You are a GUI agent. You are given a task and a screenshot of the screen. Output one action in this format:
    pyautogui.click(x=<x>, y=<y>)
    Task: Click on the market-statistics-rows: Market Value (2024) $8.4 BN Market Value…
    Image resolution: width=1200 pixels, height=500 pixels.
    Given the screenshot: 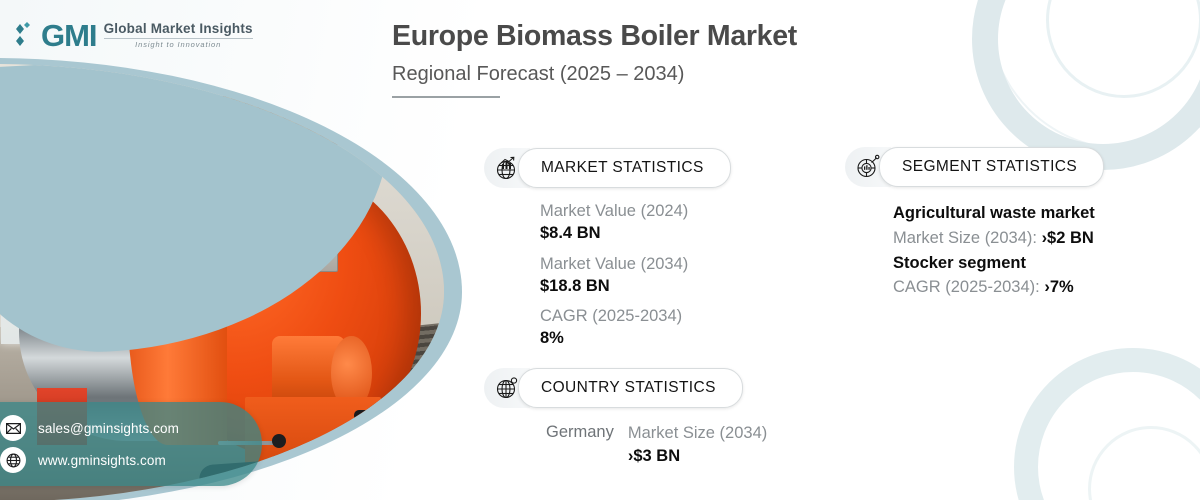 What is the action you would take?
    pyautogui.click(x=607, y=269)
    